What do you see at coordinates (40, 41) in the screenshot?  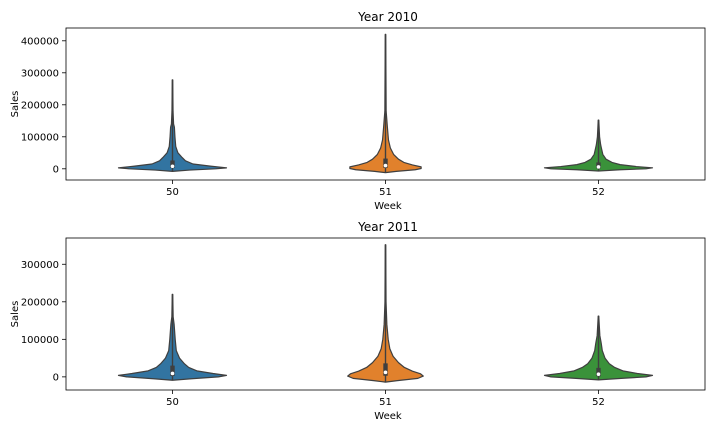 I see `y-tick-label: 400000` at bounding box center [40, 41].